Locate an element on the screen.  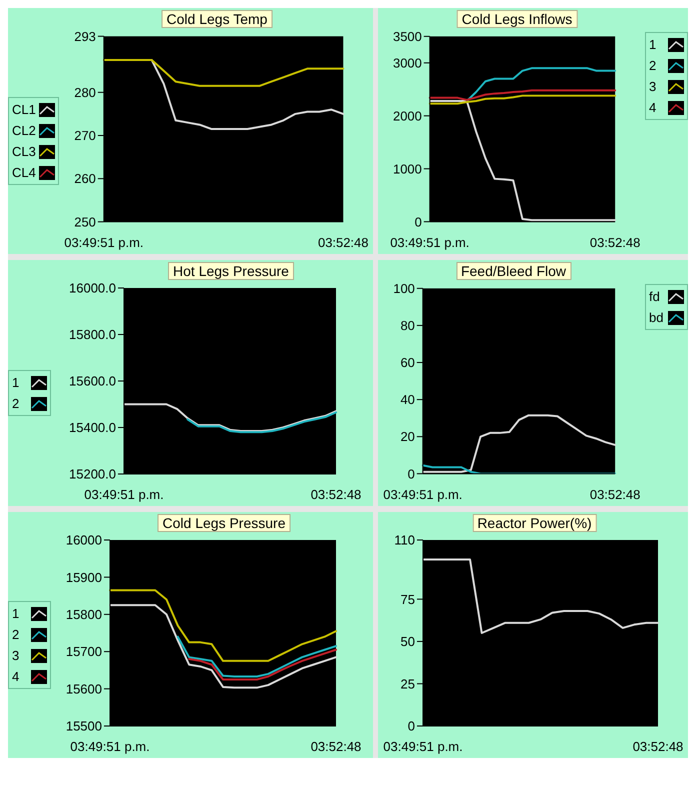
y-tick-label: 15800 is located at coordinates (84, 614).